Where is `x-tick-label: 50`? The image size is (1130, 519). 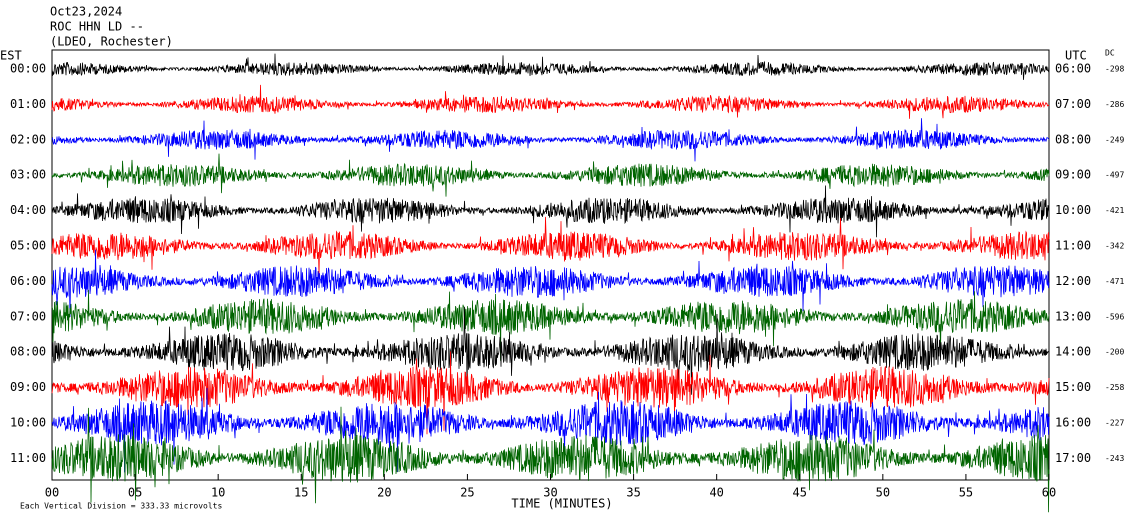 x-tick-label: 50 is located at coordinates (883, 493).